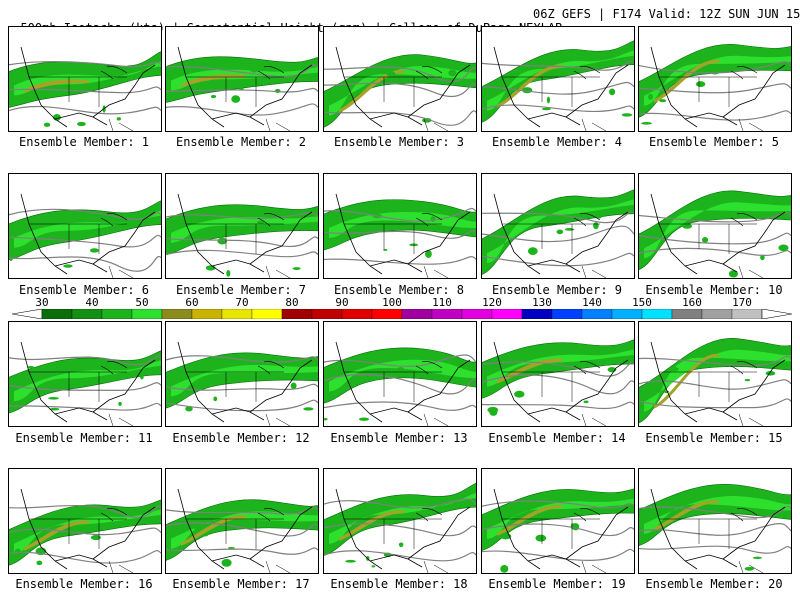  I want to click on member-caption: Ensemble Member: 5, so click(714, 142).